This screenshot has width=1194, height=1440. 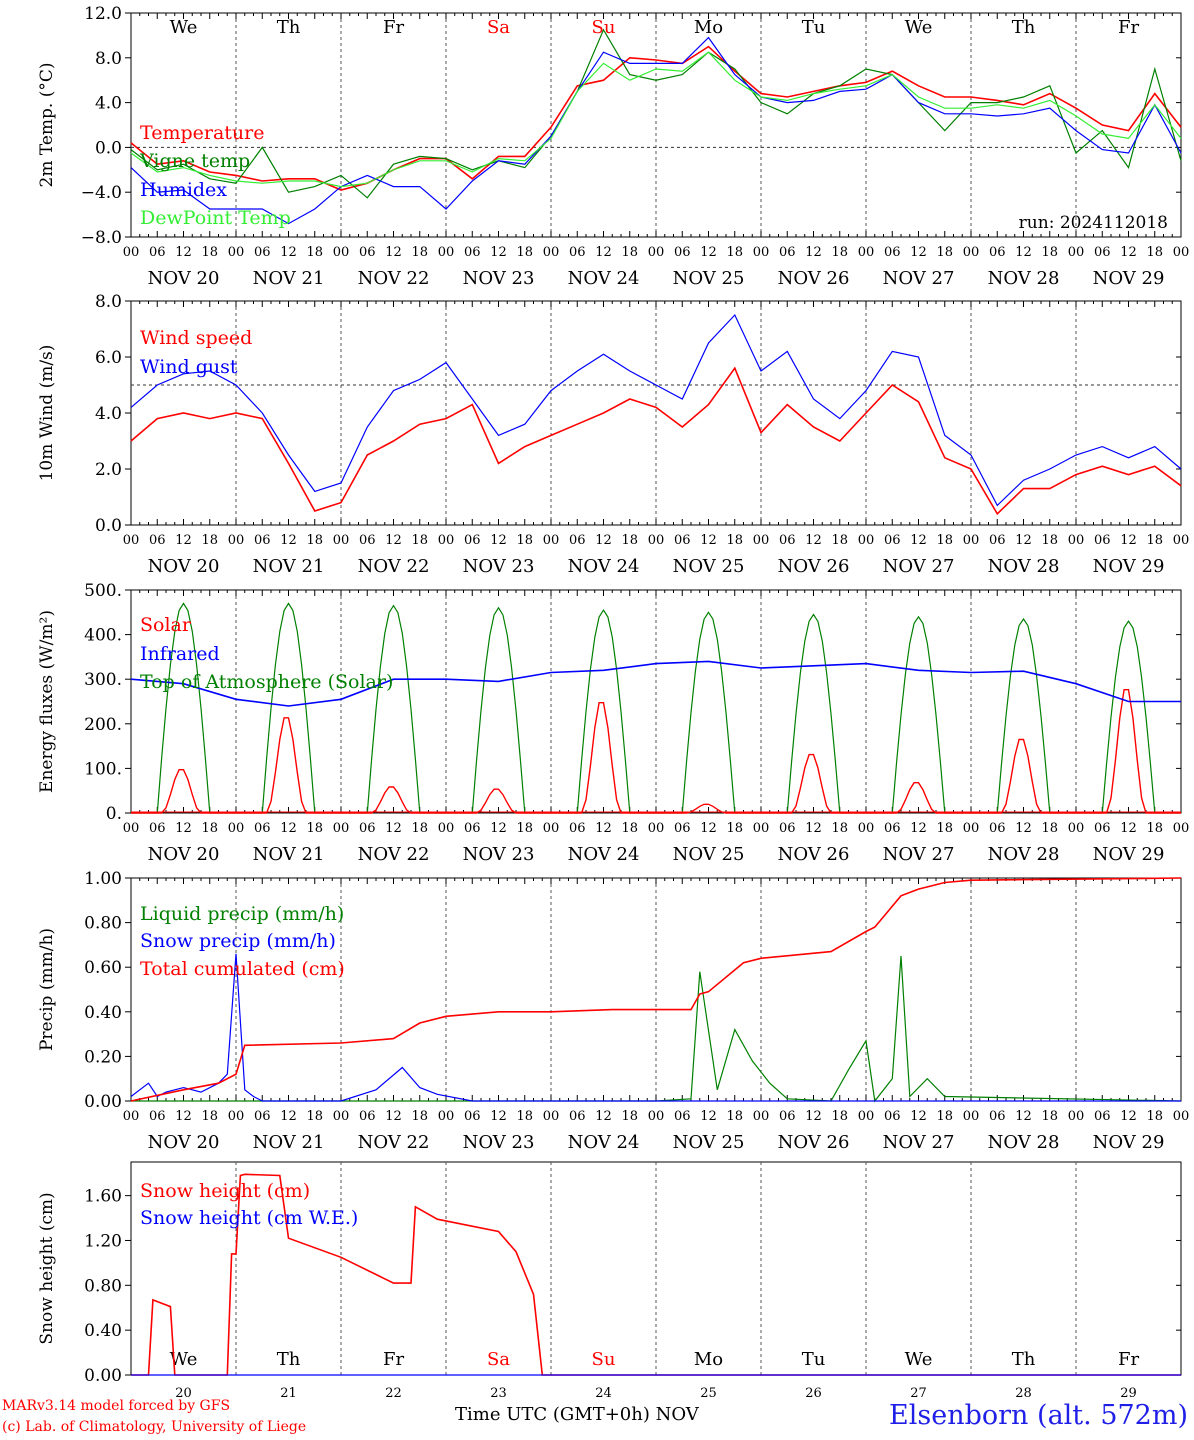 What do you see at coordinates (1129, 854) in the screenshot?
I see `panel-3-day-label: NOV 29` at bounding box center [1129, 854].